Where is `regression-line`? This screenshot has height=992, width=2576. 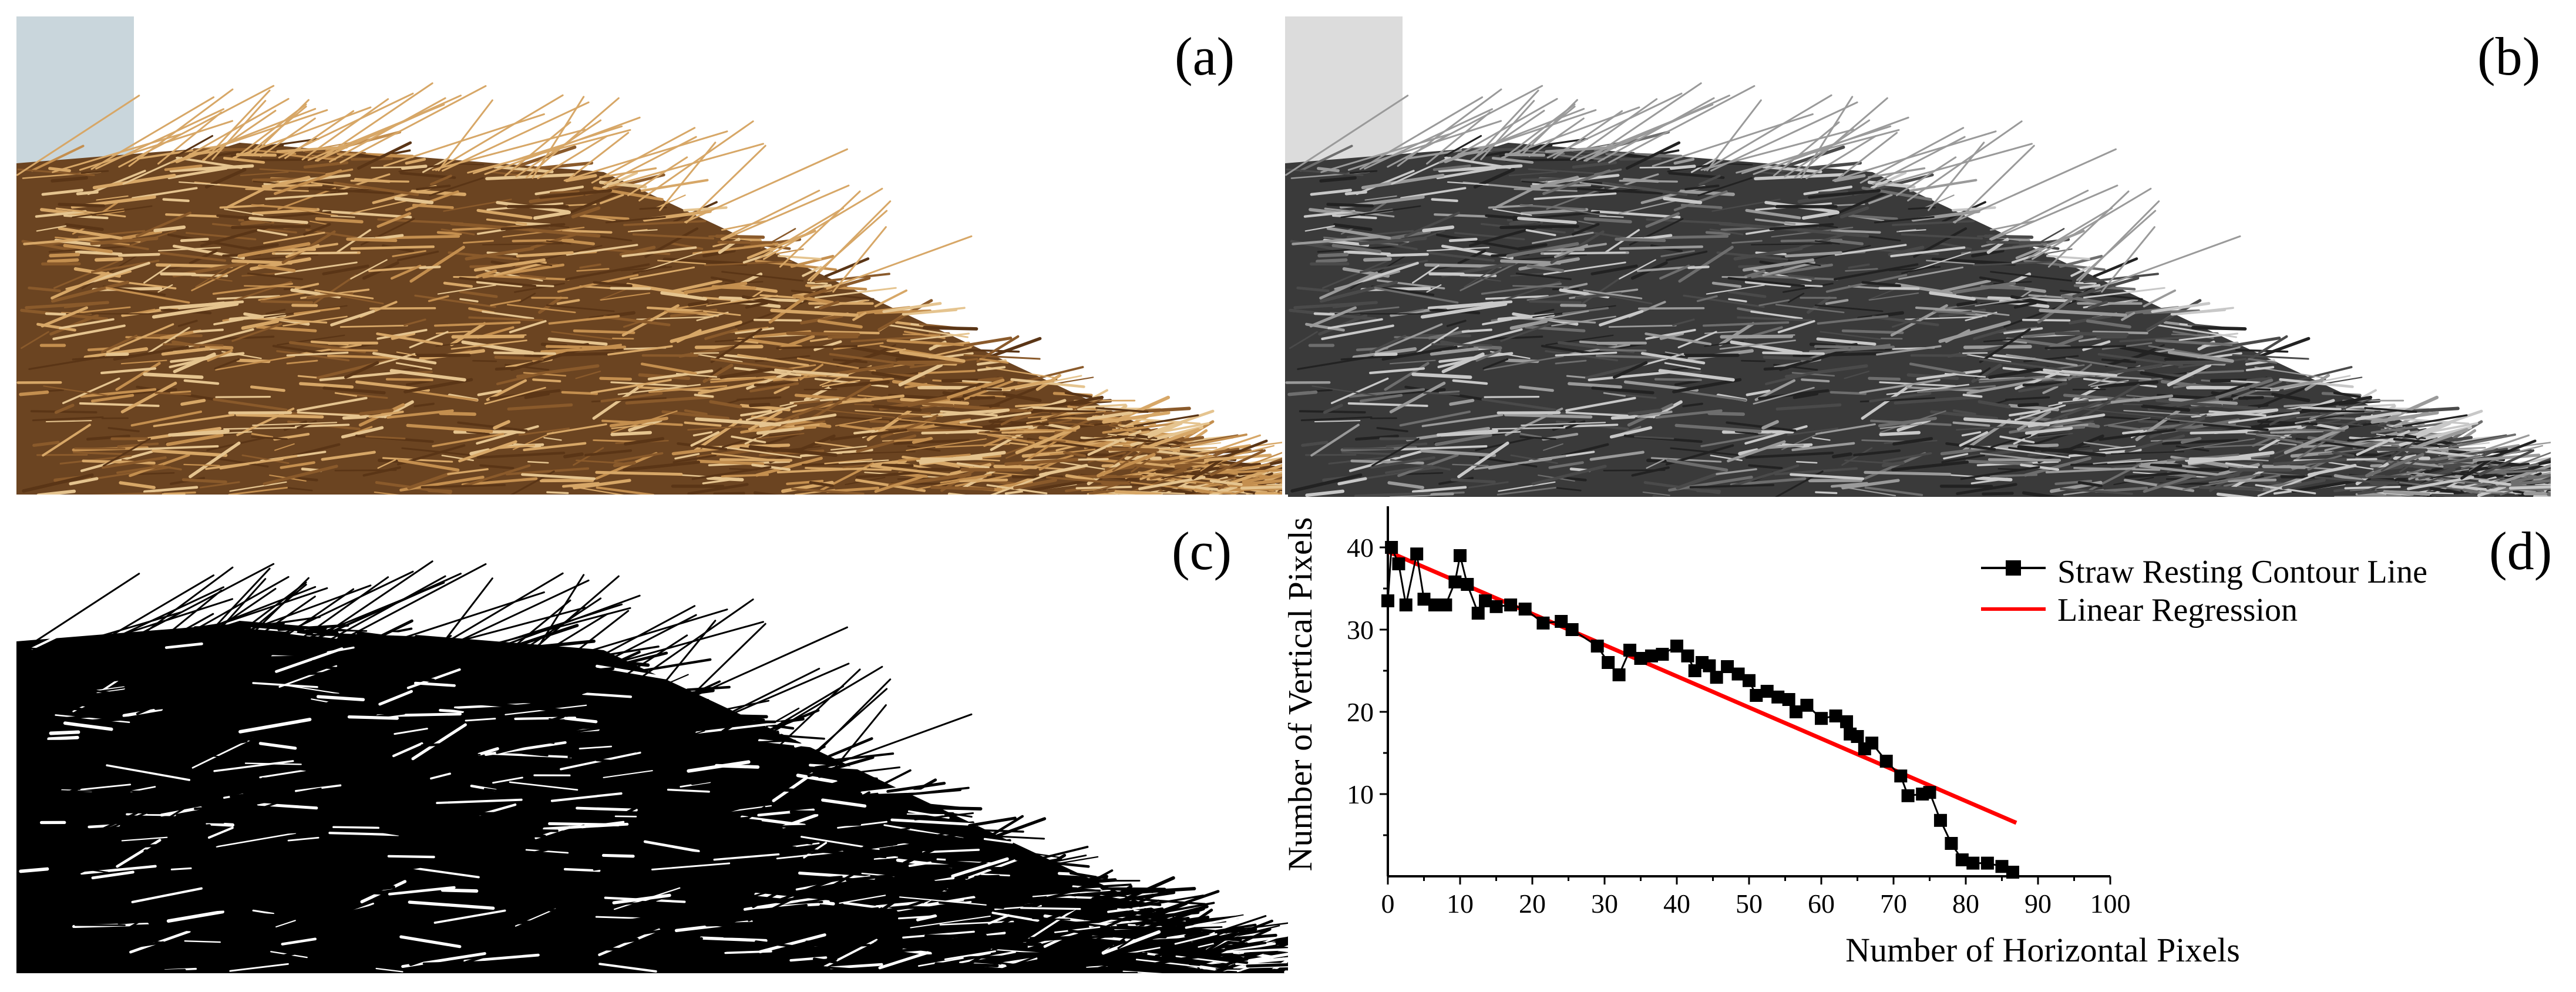 regression-line is located at coordinates (1702, 687).